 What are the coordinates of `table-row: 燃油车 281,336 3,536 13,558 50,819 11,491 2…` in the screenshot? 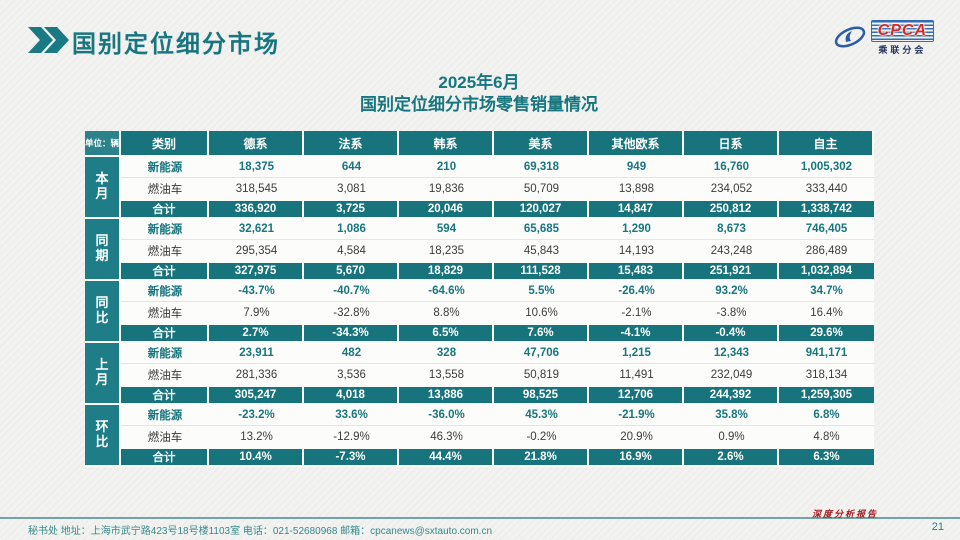 It's located at (479, 374).